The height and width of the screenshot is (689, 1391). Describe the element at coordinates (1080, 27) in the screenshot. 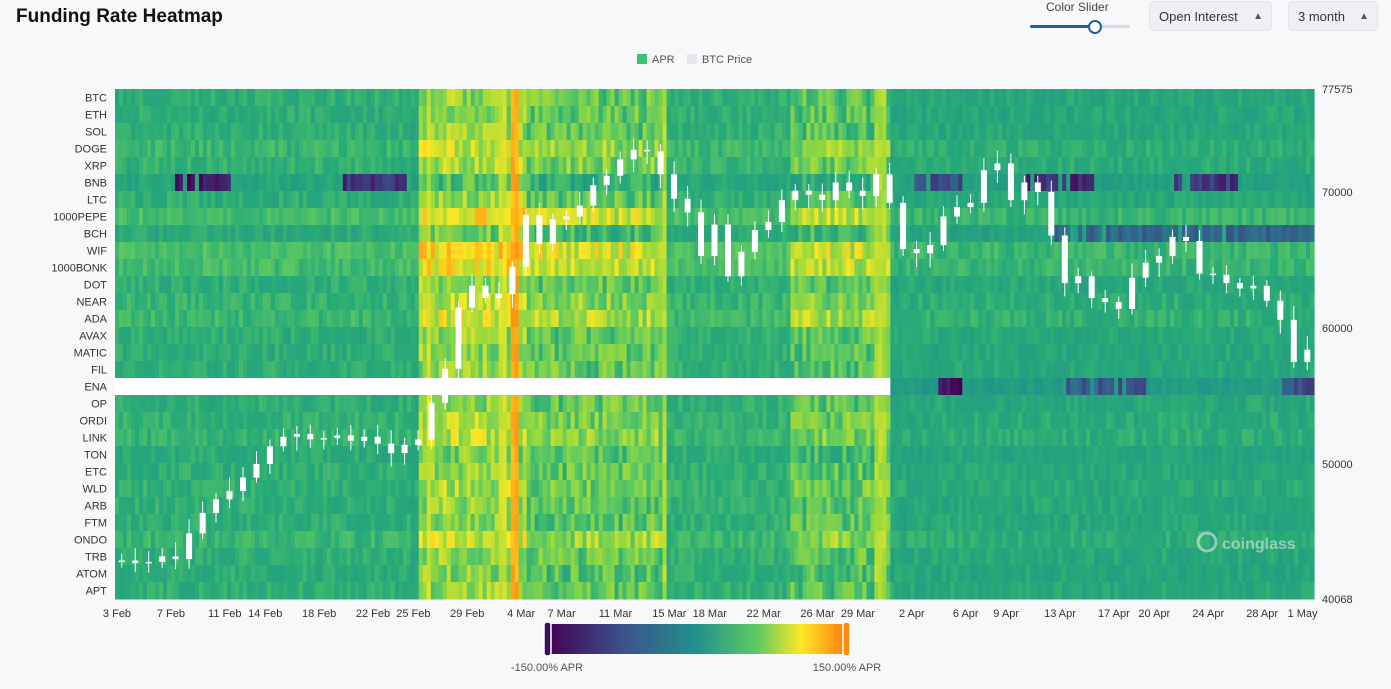

I see `color-slider-track` at that location.